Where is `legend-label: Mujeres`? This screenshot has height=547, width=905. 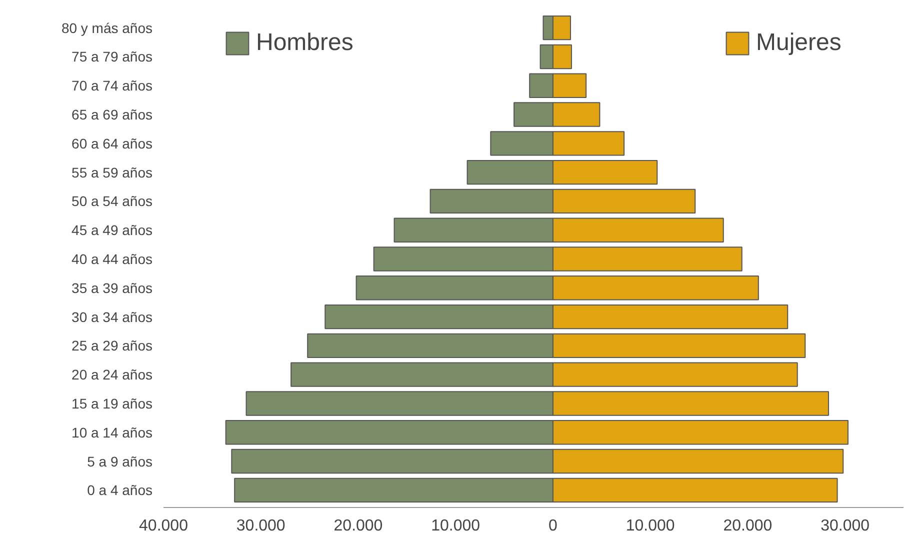 legend-label: Mujeres is located at coordinates (799, 43).